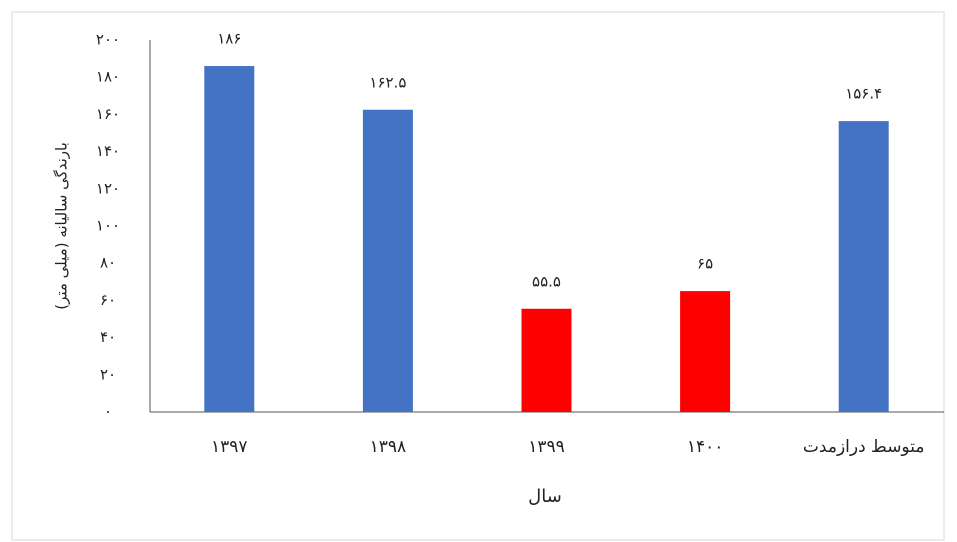 The height and width of the screenshot is (542, 957). I want to click on x-tick-label: ۱۴۰۰, so click(705, 447).